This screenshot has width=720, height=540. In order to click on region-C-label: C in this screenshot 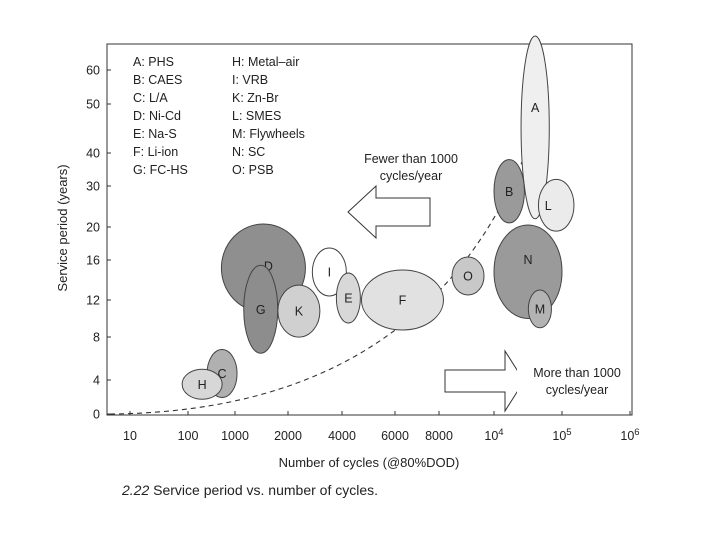, I will do `click(222, 374)`.